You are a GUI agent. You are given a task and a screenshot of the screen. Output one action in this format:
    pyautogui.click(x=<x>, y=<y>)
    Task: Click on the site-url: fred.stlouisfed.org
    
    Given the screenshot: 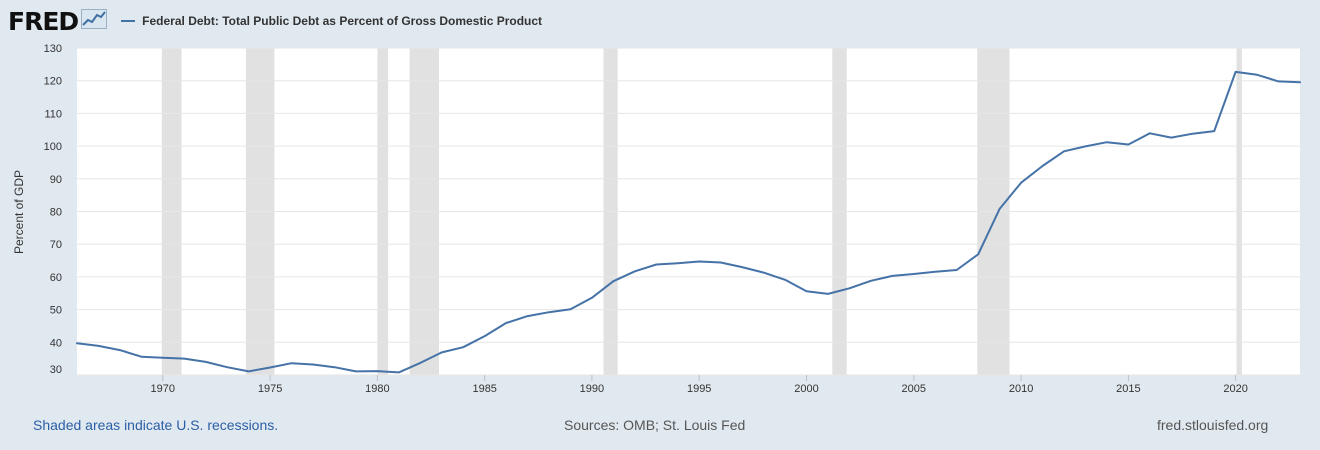 What is the action you would take?
    pyautogui.click(x=1213, y=425)
    